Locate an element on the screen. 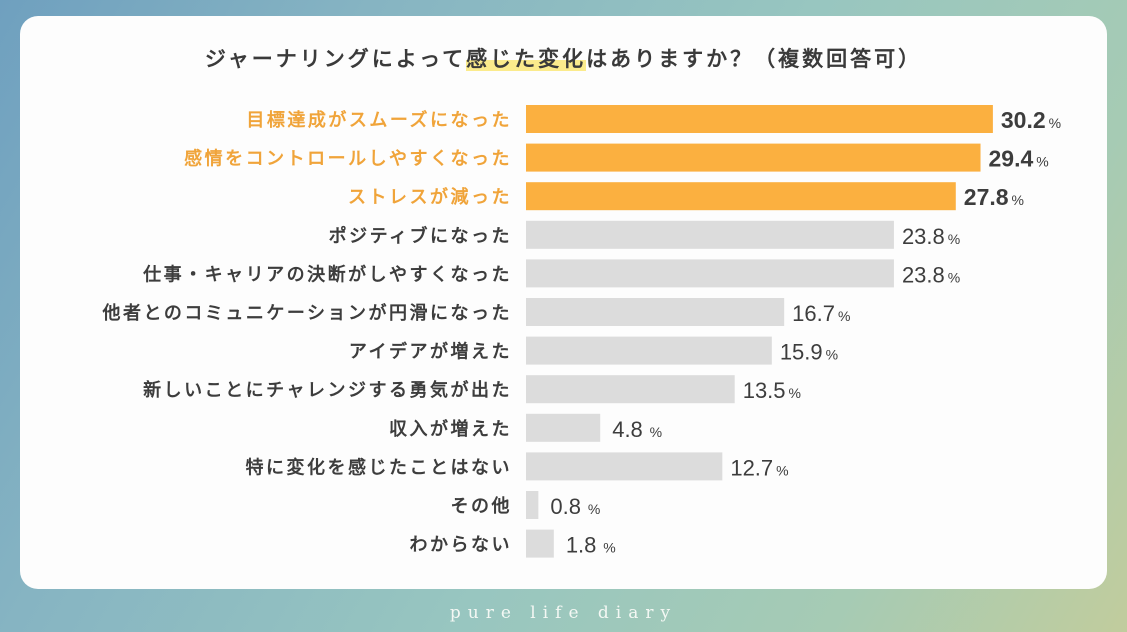 The height and width of the screenshot is (632, 1127). value-label: 1.8 % is located at coordinates (591, 545).